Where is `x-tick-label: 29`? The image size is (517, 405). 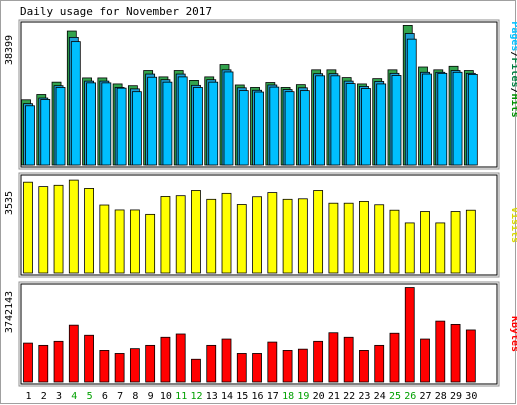
x-tick-label: 29 is located at coordinates (456, 396).